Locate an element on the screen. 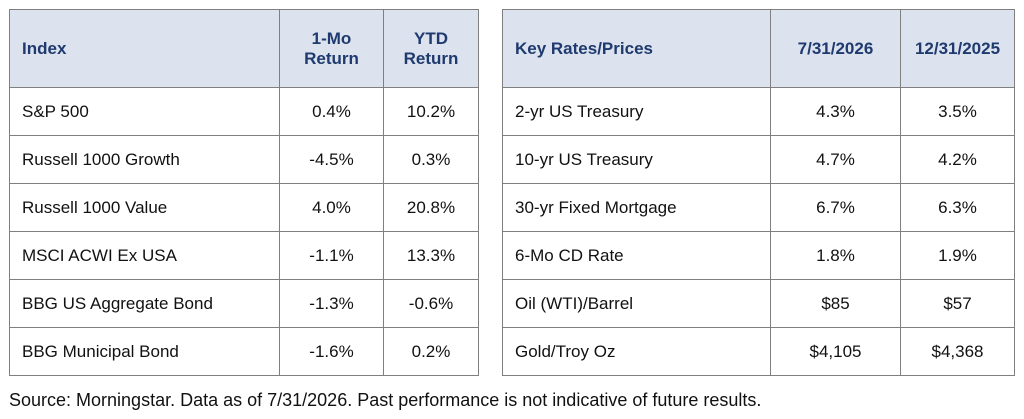 This screenshot has height=419, width=1024. ytd-return: 0.3% is located at coordinates (431, 159).